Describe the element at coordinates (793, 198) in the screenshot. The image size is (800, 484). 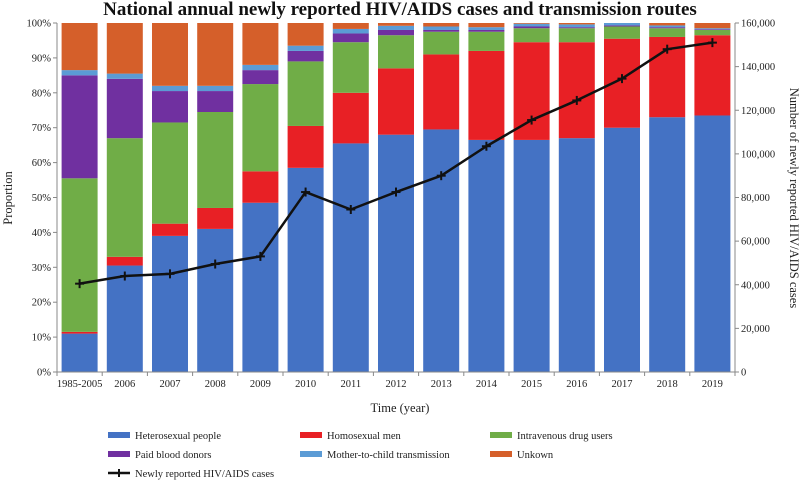
I see `y-axis-right-label: Number of newly reported HIV/AIDS cases` at that location.